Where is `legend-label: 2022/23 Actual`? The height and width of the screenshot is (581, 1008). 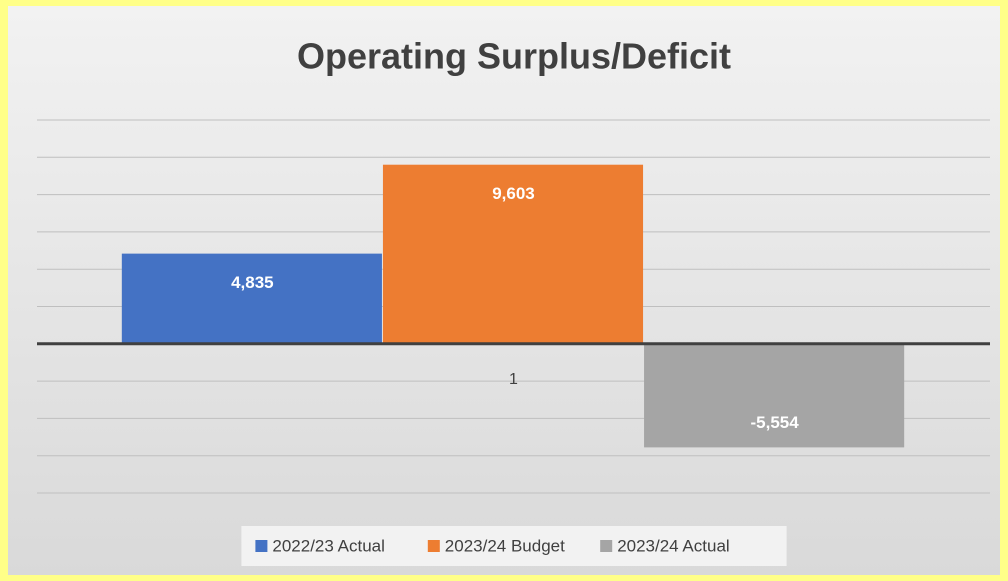 legend-label: 2022/23 Actual is located at coordinates (328, 545).